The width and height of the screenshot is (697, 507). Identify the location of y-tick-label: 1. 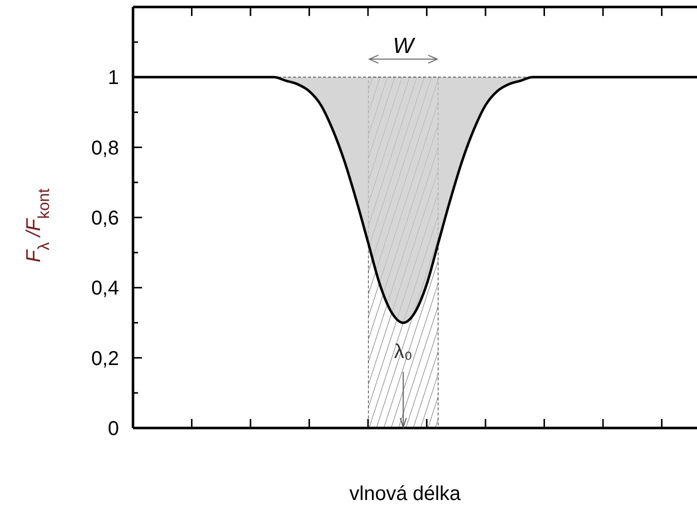
(113, 78).